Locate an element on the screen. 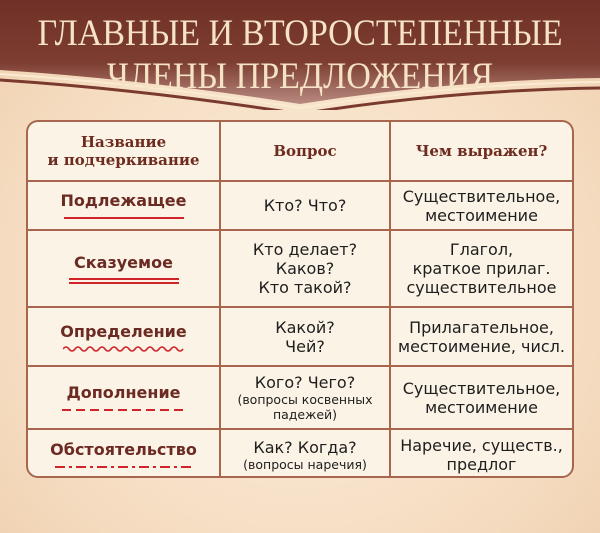 This screenshot has height=533, width=600. name-cell: Определение is located at coordinates (124, 336).